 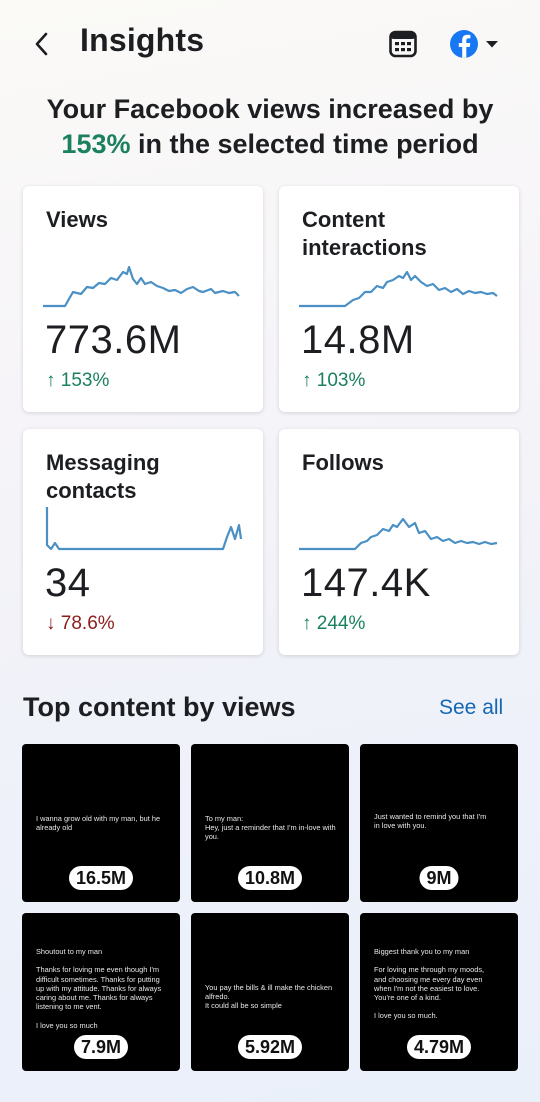 What do you see at coordinates (343, 462) in the screenshot?
I see `metric-title: Follows` at bounding box center [343, 462].